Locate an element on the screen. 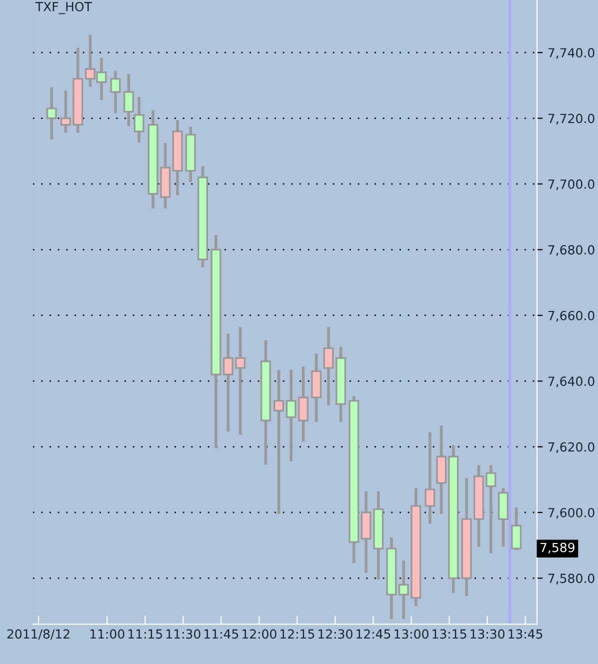 This screenshot has width=598, height=664. x-tick-label: 13:45 is located at coordinates (525, 634).